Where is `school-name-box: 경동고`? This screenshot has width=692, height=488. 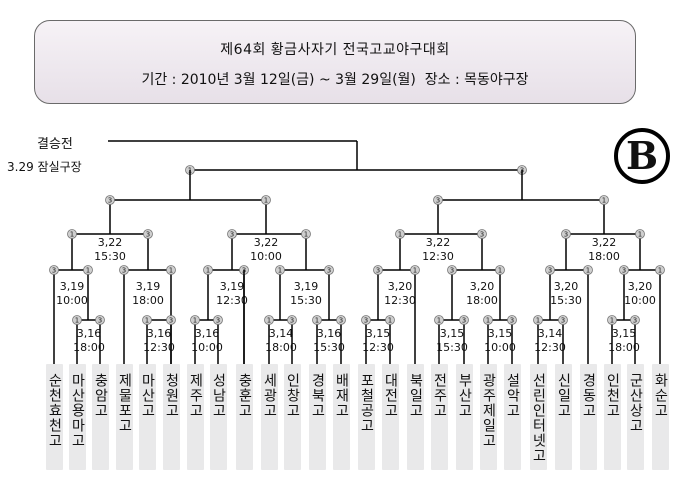 school-name-box: 경동고 is located at coordinates (588, 417).